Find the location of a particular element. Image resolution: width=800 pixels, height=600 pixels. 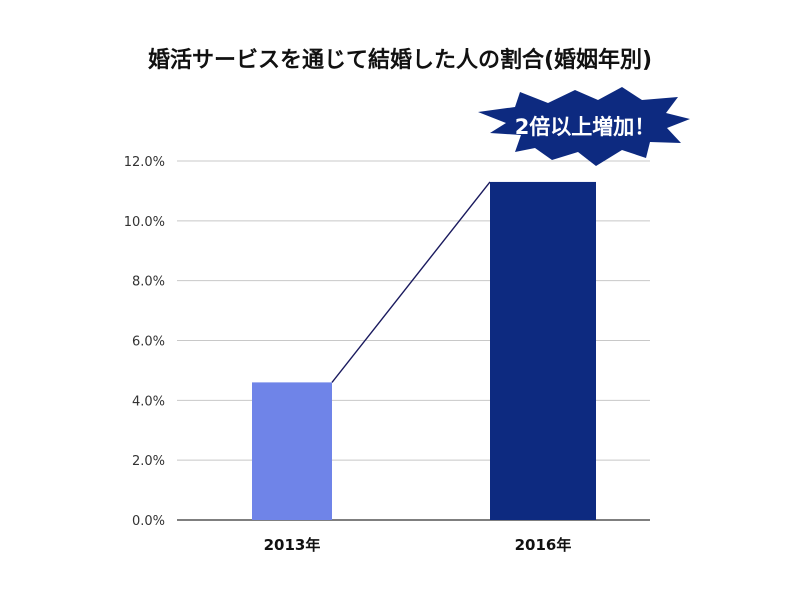

callout-text: 2倍以上増加！ is located at coordinates (585, 127).